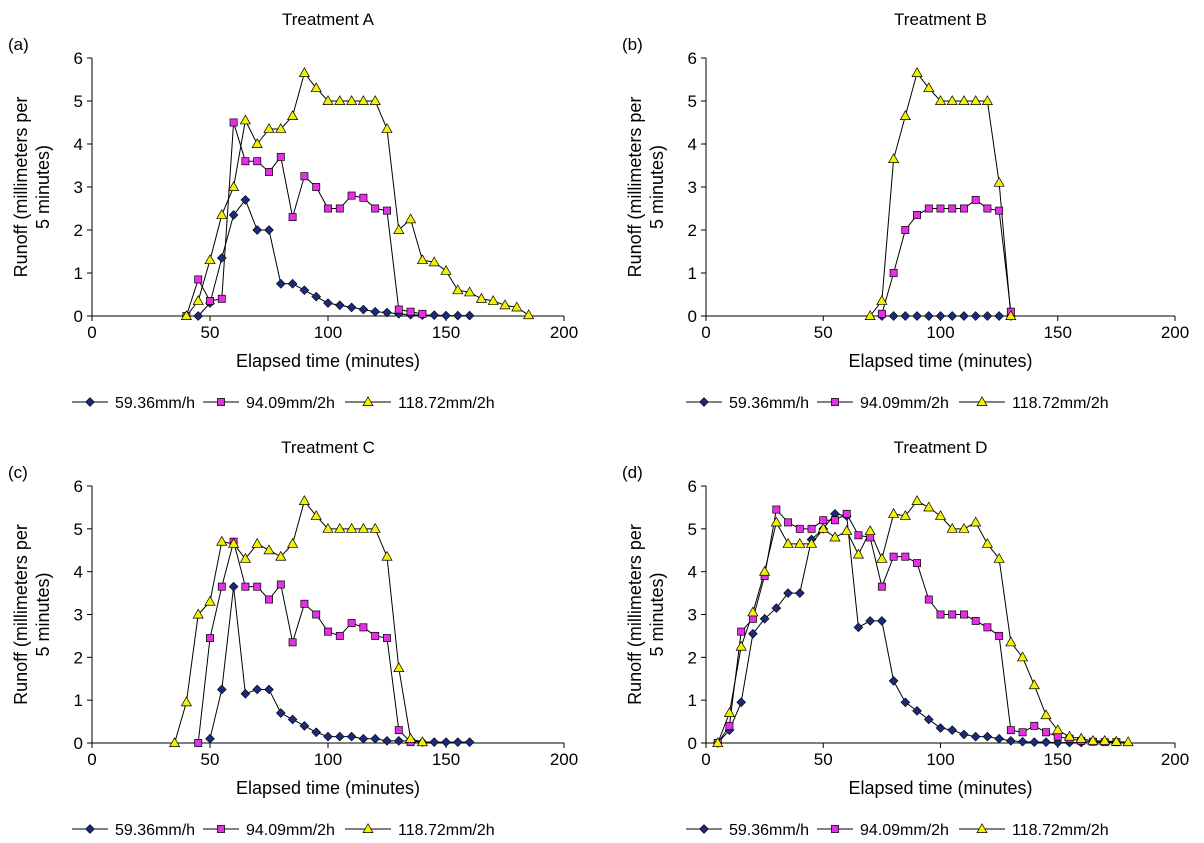  I want to click on x-tick-label: 100, so click(940, 332).